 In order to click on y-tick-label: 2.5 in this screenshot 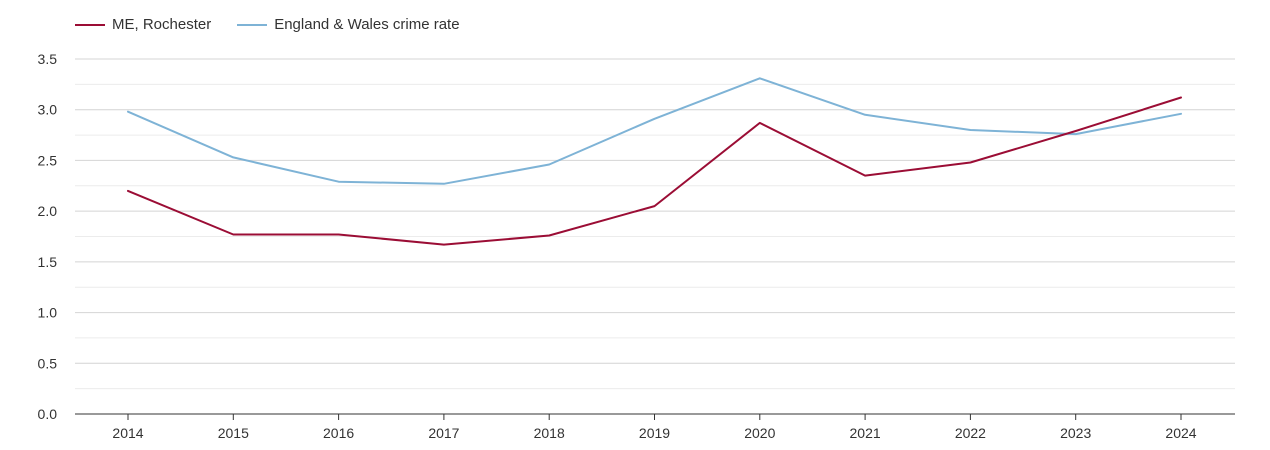, I will do `click(48, 160)`.